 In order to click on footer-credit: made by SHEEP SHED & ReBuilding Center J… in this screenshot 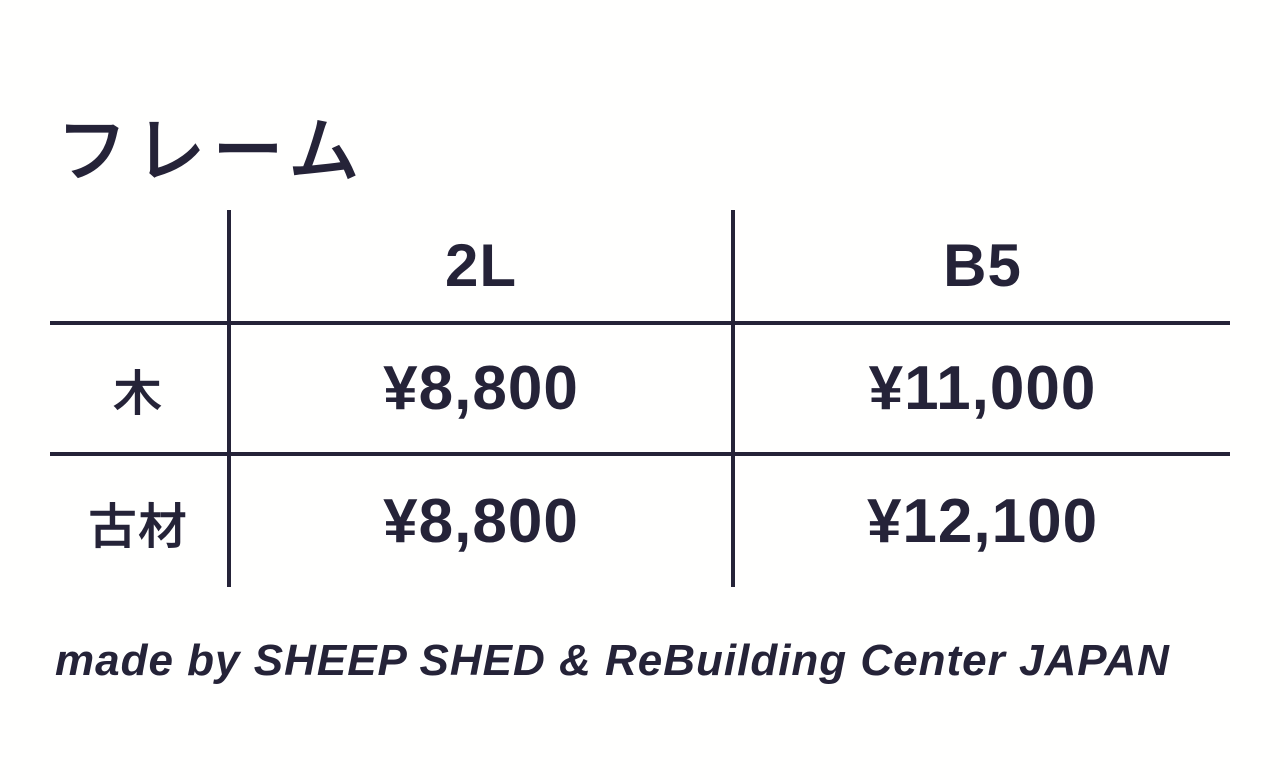, I will do `click(612, 660)`.